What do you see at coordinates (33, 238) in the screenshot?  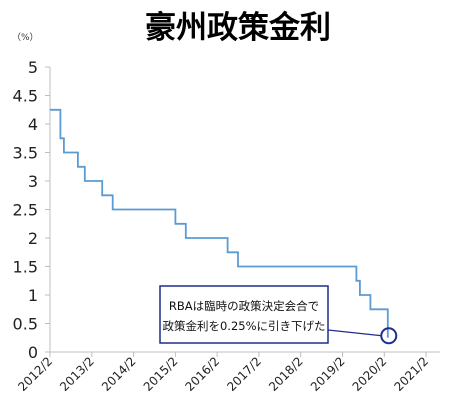 I see `y-tick-label: 2` at bounding box center [33, 238].